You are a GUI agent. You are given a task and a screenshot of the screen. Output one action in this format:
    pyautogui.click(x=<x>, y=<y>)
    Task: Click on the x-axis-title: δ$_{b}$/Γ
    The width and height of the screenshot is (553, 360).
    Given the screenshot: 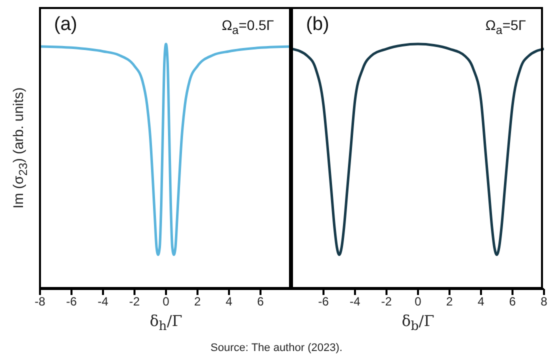 What is the action you would take?
    pyautogui.click(x=418, y=322)
    